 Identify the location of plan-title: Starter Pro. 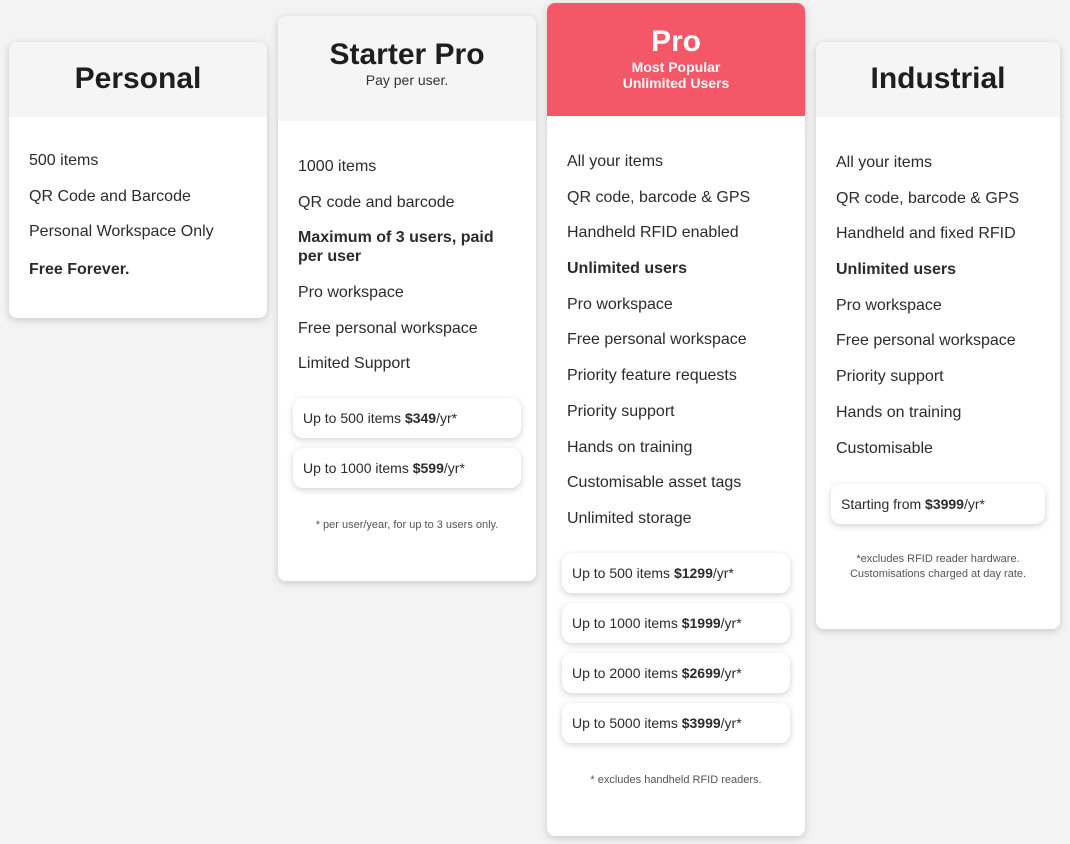
(407, 54).